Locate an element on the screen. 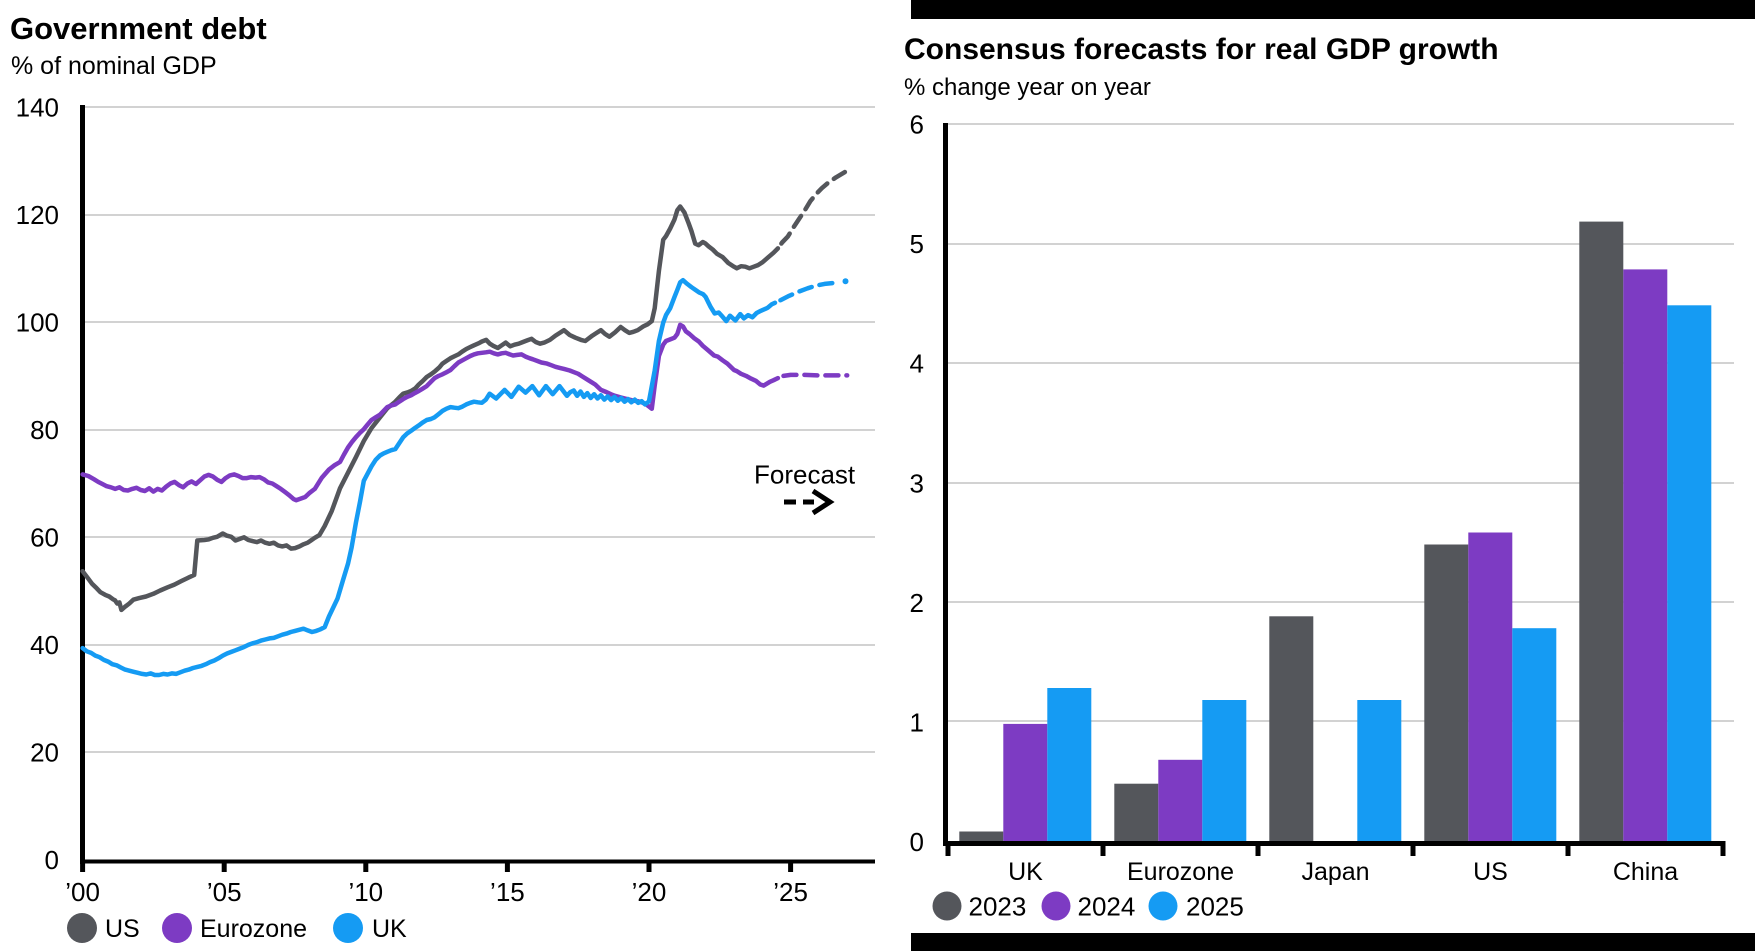 The width and height of the screenshot is (1755, 951). svg-text: 2025 is located at coordinates (1215, 907).